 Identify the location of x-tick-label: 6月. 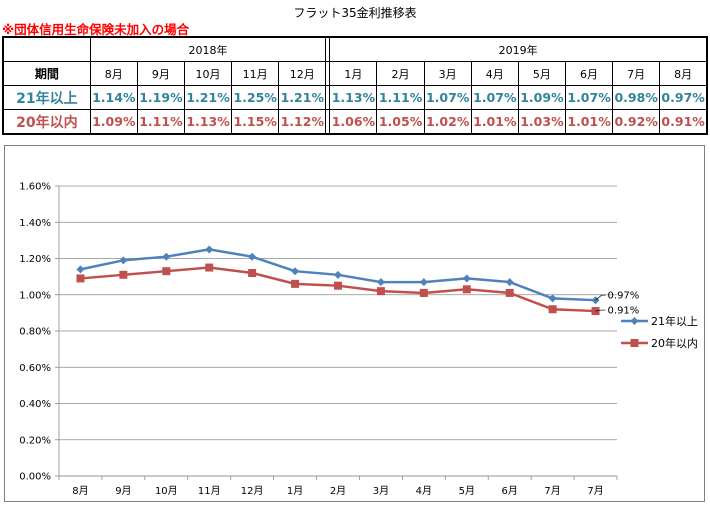
(510, 491).